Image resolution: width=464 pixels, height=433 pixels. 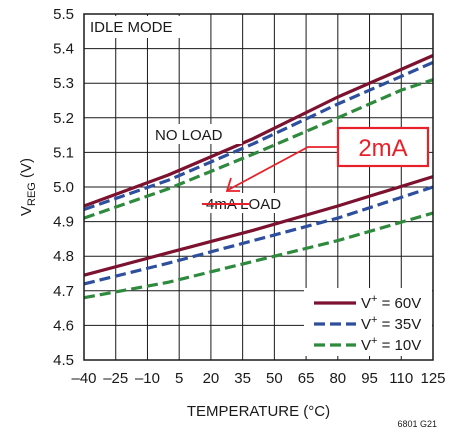 I want to click on y-tick-label: 5.4, so click(x=63, y=49).